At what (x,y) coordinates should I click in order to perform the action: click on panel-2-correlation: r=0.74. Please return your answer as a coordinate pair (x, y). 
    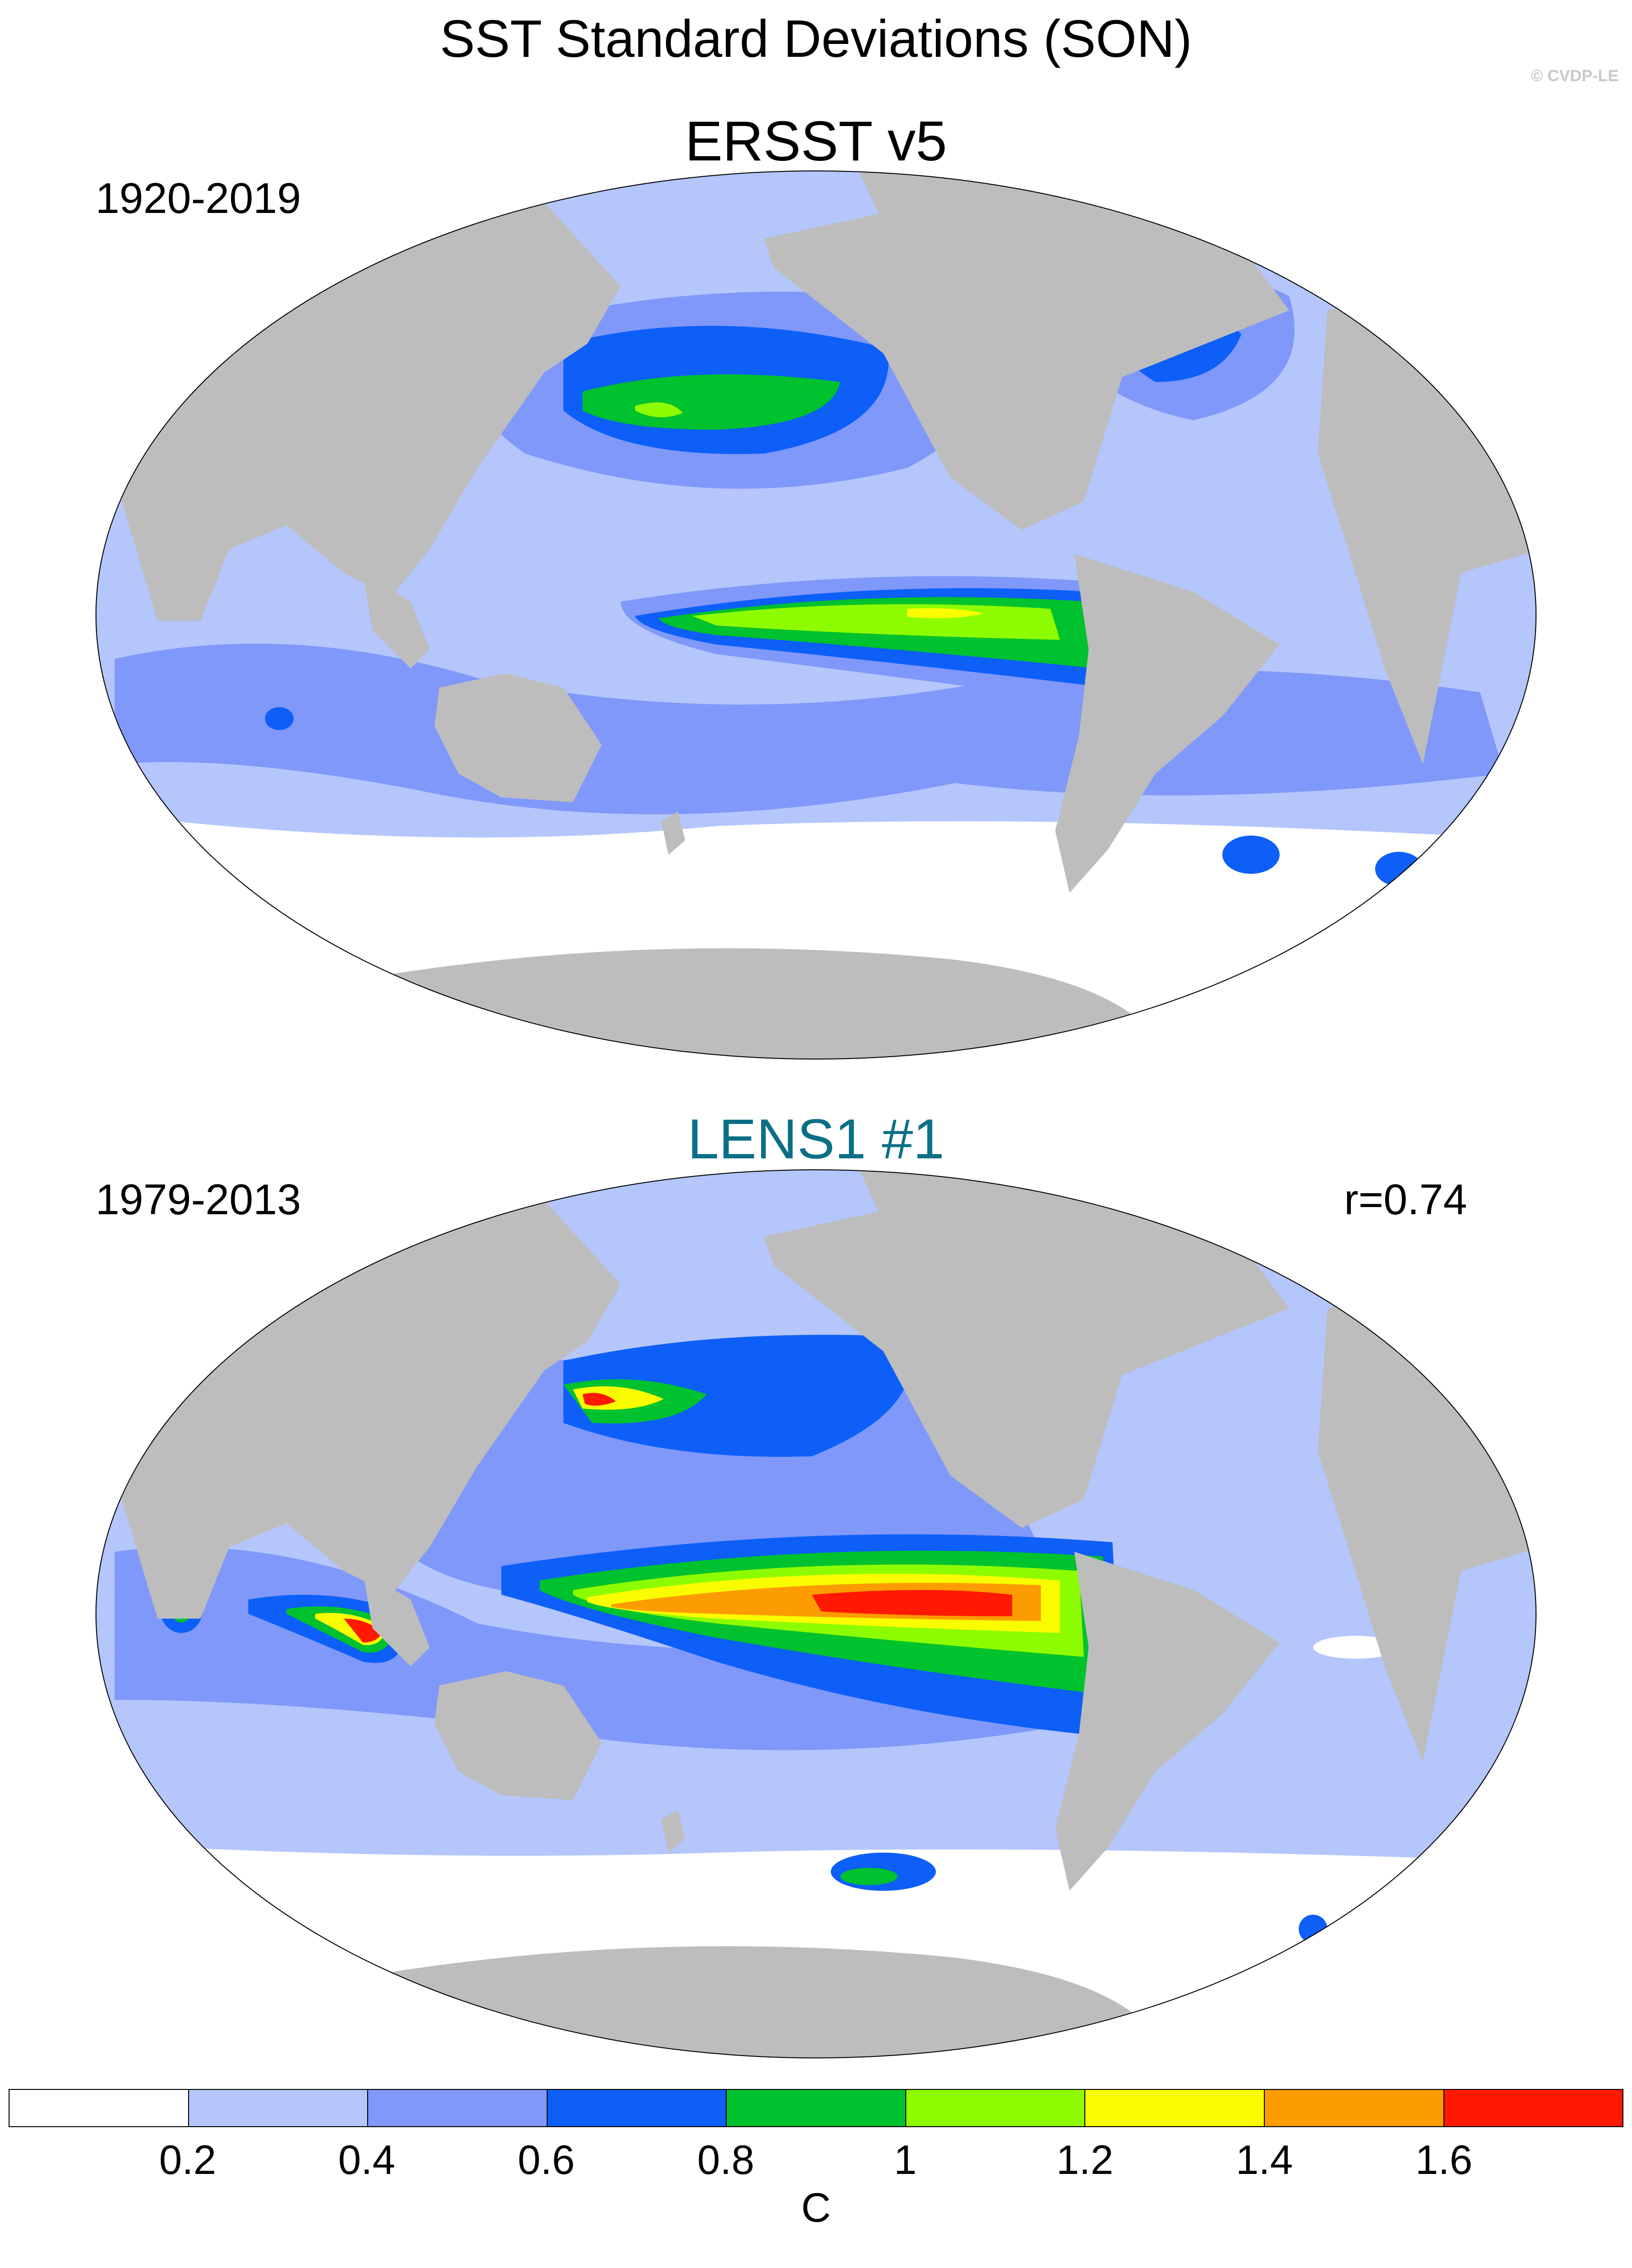
    Looking at the image, I should click on (1405, 1200).